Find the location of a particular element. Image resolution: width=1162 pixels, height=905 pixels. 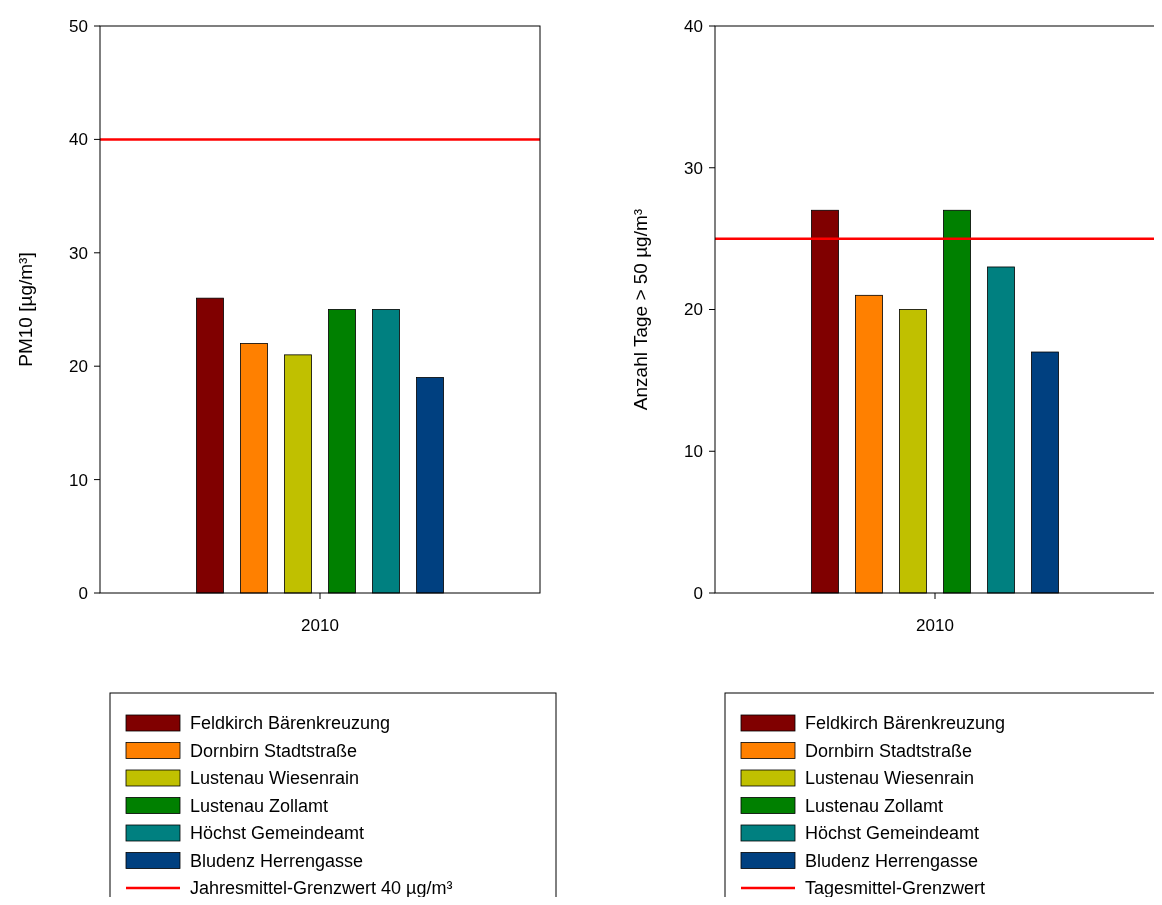

y-tick-label: 50 is located at coordinates (78, 26).